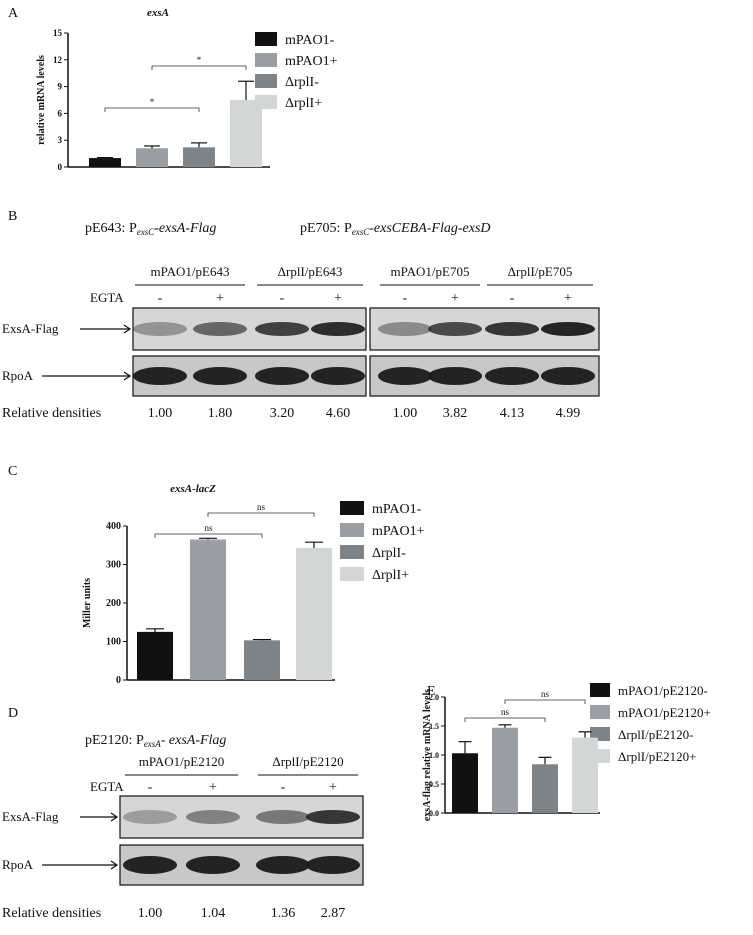 This screenshot has height=935, width=753. I want to click on density-value: 1.36, so click(283, 913).